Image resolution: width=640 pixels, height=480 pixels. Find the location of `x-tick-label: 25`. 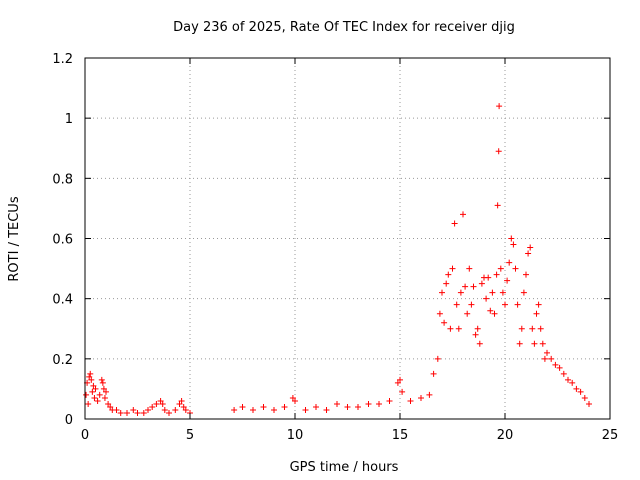

x-tick-label: 25 is located at coordinates (610, 435).